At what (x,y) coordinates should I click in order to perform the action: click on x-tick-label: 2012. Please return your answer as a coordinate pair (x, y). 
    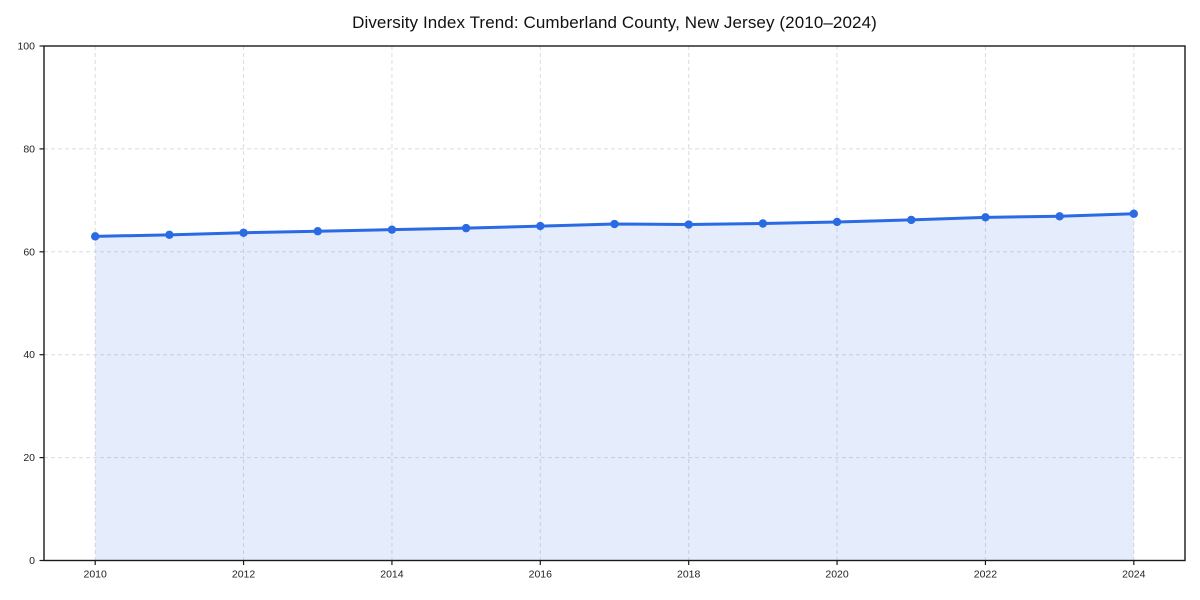
    Looking at the image, I should click on (244, 575).